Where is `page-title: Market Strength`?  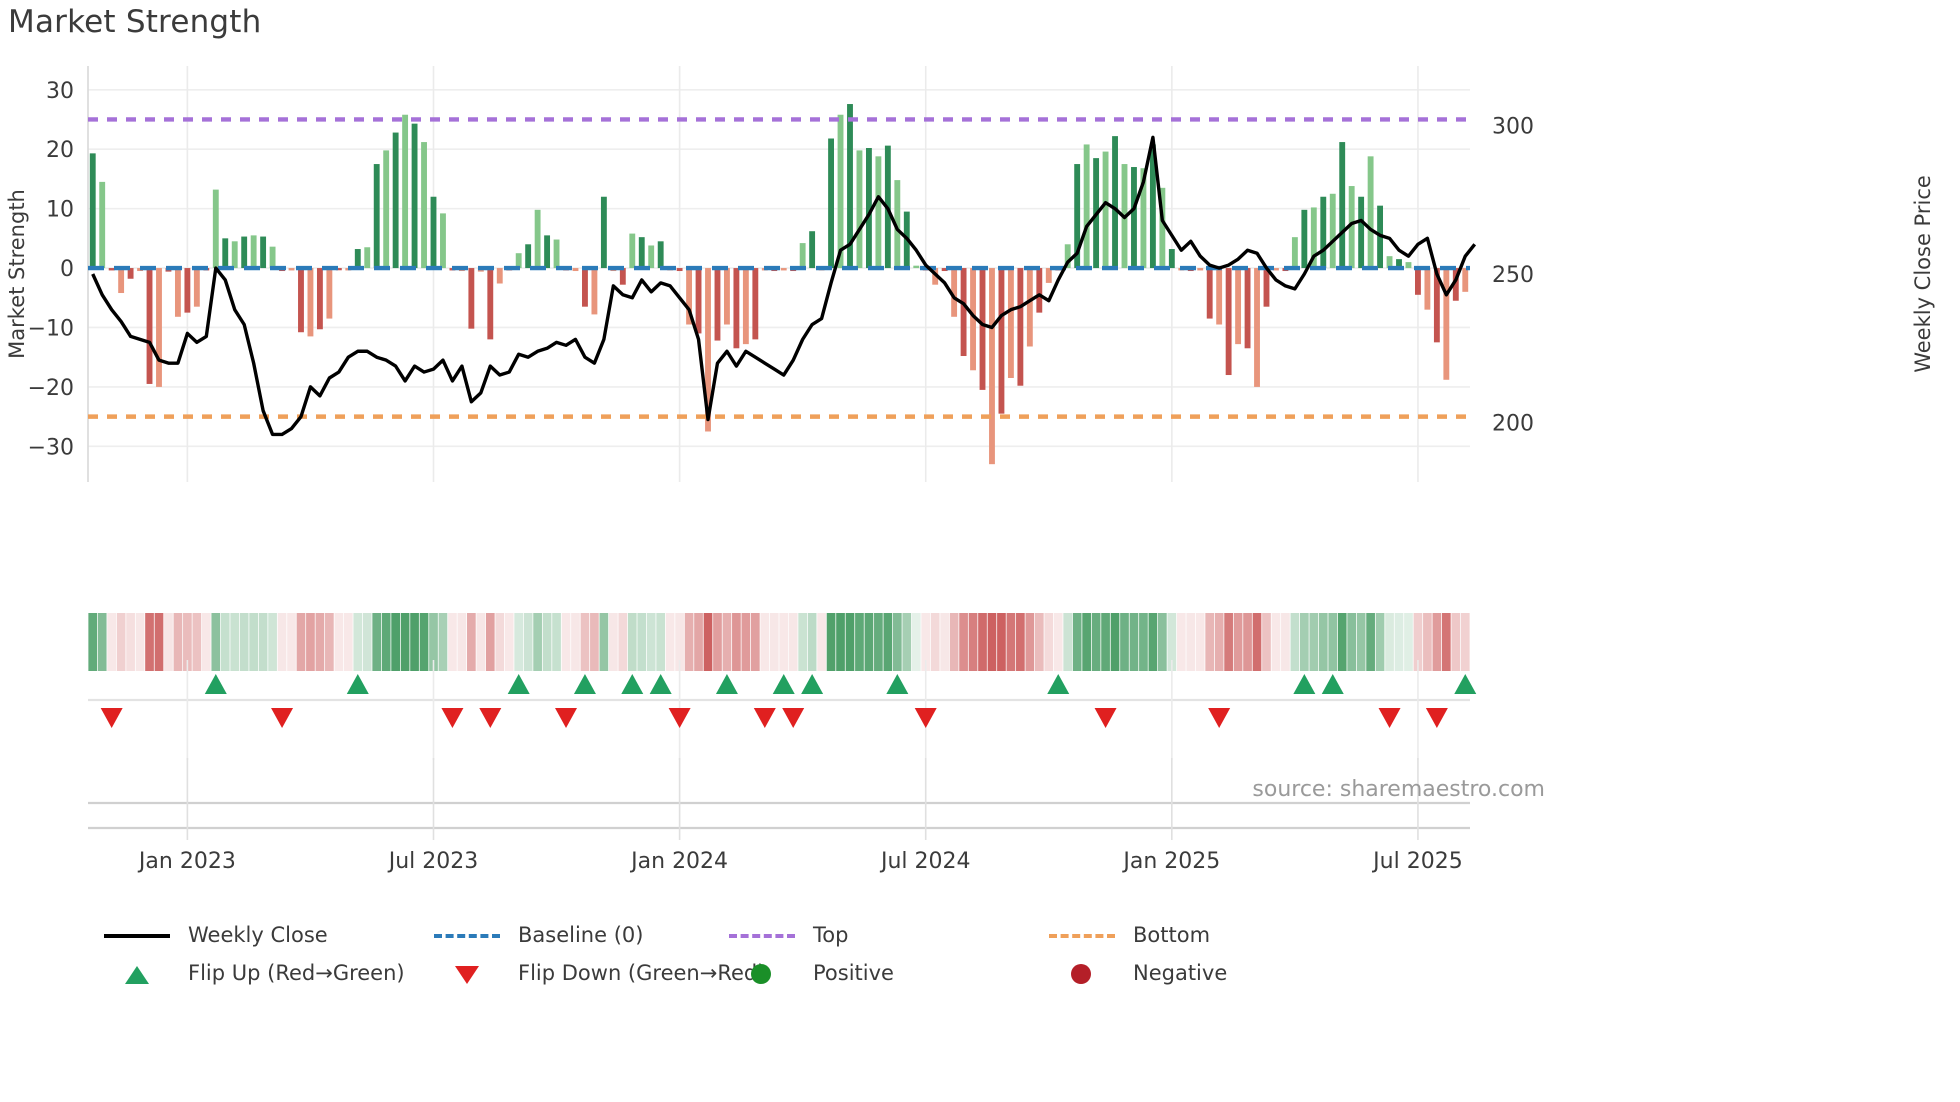 page-title: Market Strength is located at coordinates (135, 22).